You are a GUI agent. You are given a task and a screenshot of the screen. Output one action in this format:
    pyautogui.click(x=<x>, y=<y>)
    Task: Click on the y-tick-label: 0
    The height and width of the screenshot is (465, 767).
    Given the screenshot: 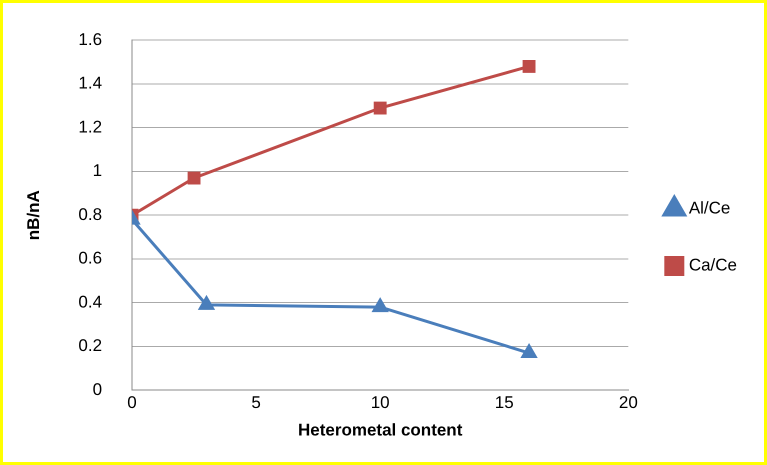 What is the action you would take?
    pyautogui.click(x=97, y=389)
    